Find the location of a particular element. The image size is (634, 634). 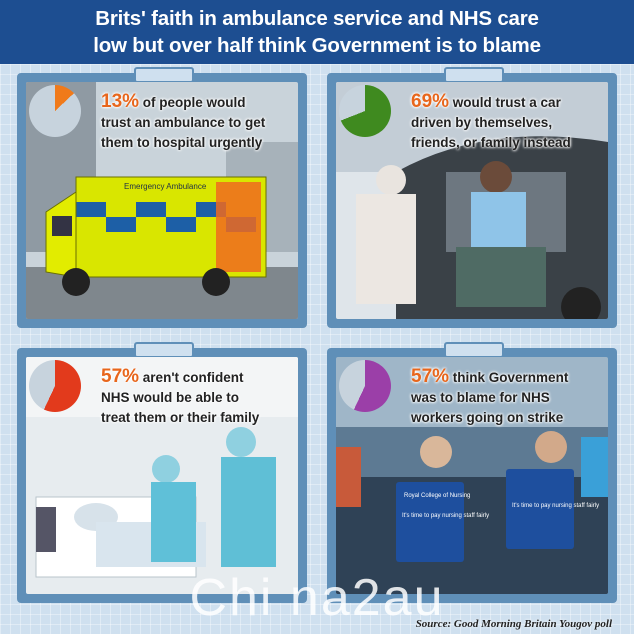

caption-line: would trust a car is located at coordinates (506, 102).